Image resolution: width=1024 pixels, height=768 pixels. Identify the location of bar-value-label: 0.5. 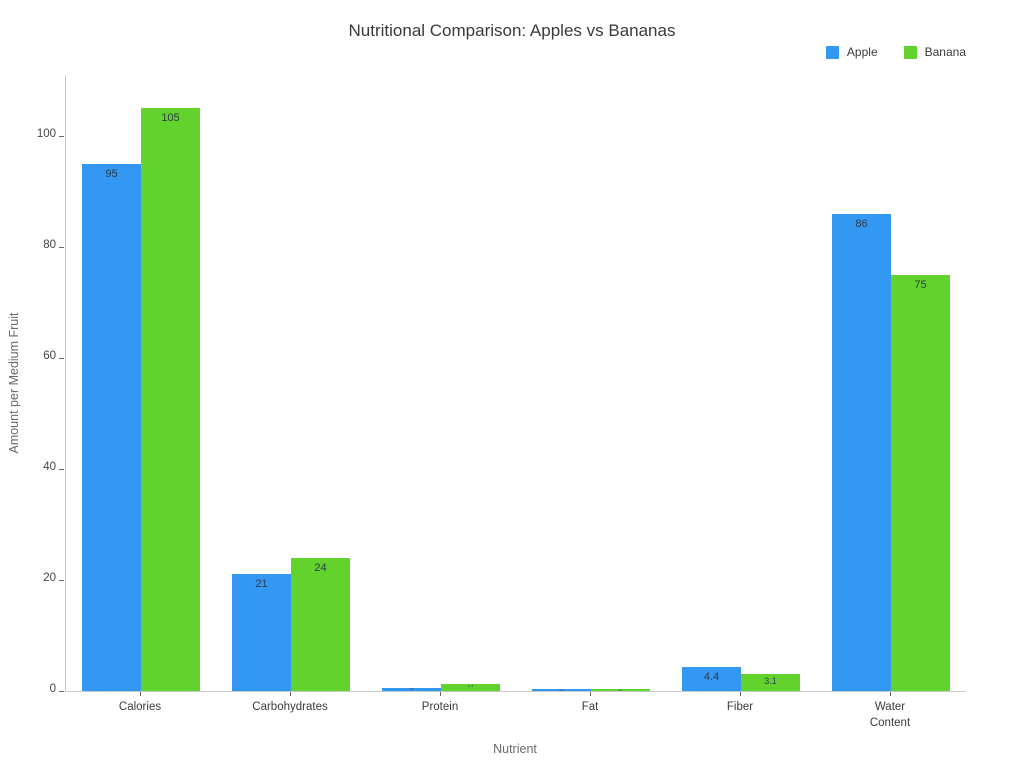
(411, 690).